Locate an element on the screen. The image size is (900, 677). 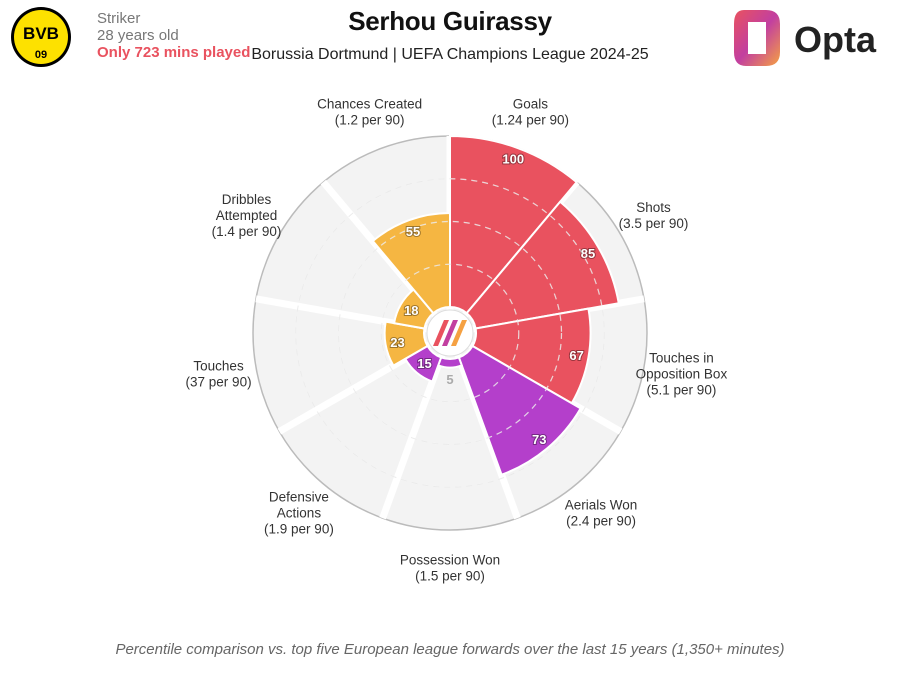
bar-possession-won is located at coordinates (450, 362).